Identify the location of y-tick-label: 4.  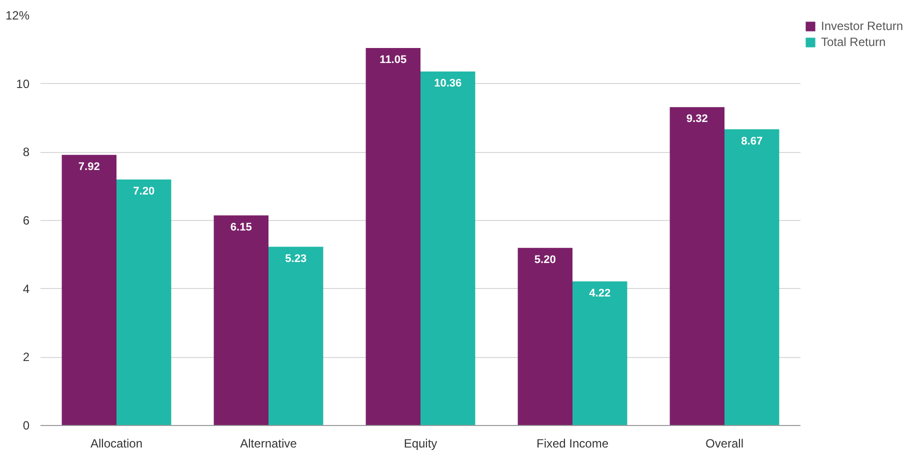
(26, 289).